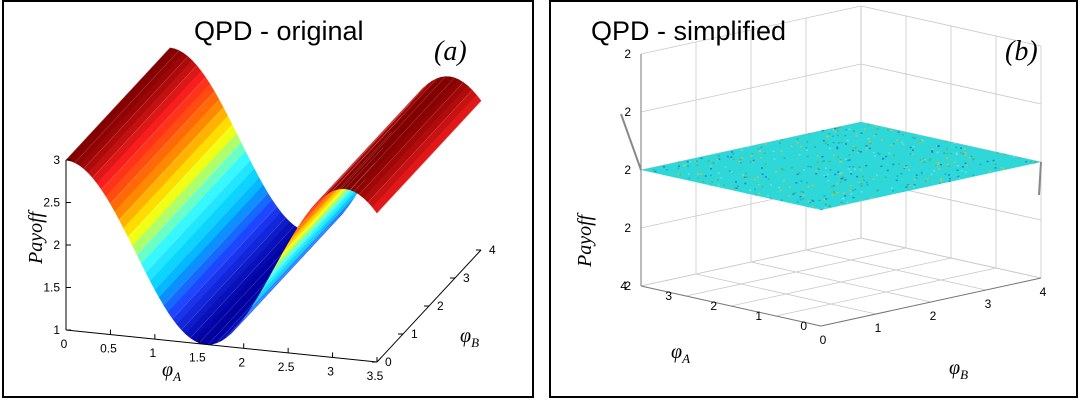  Describe the element at coordinates (731, 306) in the screenshot. I see `a-axis-line` at that location.